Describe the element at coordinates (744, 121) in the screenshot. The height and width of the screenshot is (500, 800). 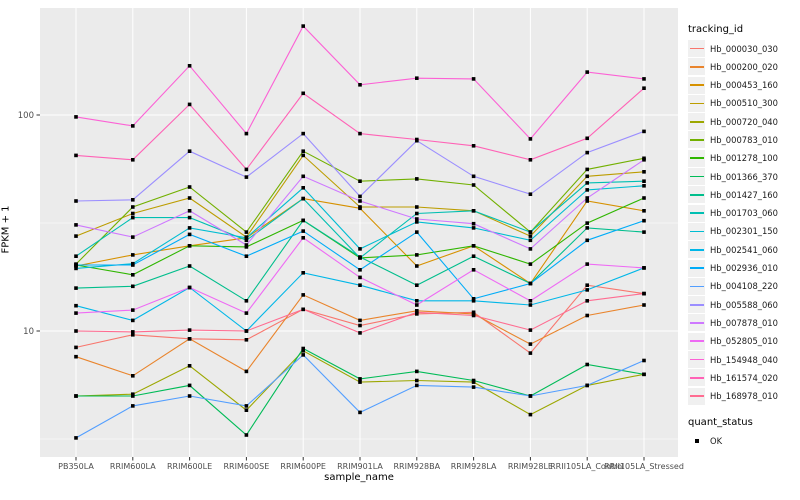
I see `legend-item-label: Hb_000720_040` at that location.